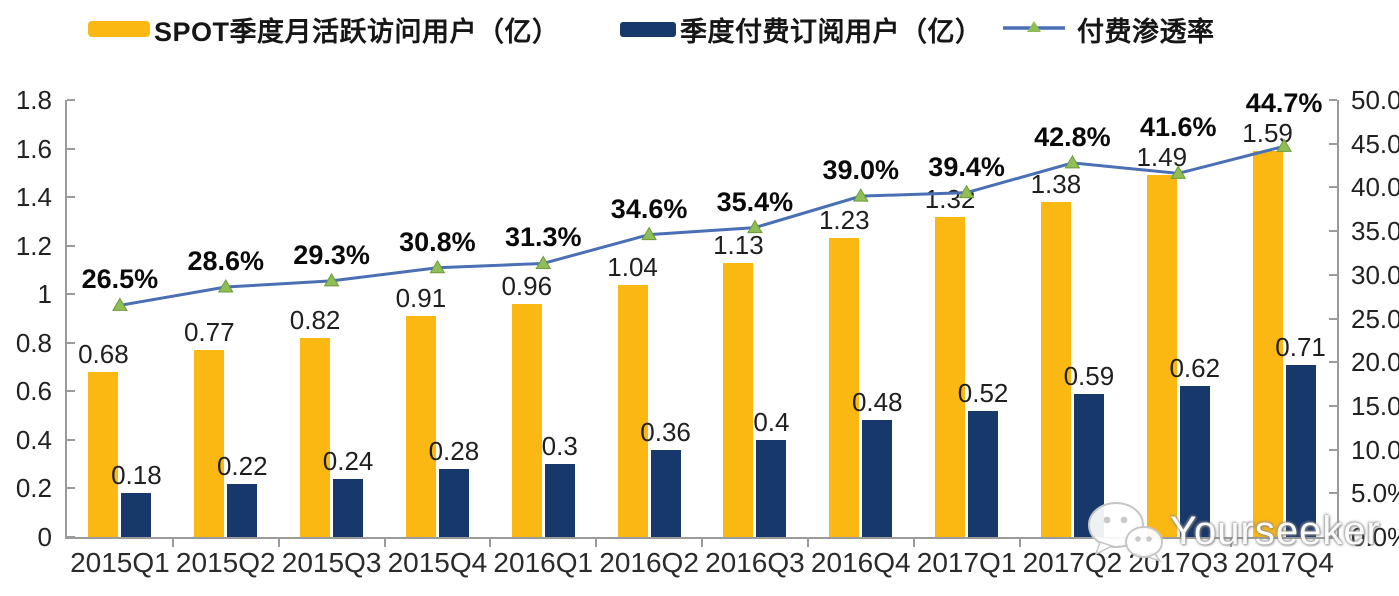  Describe the element at coordinates (1146, 31) in the screenshot. I see `legend-label-penetration: 付费渗透率` at that location.